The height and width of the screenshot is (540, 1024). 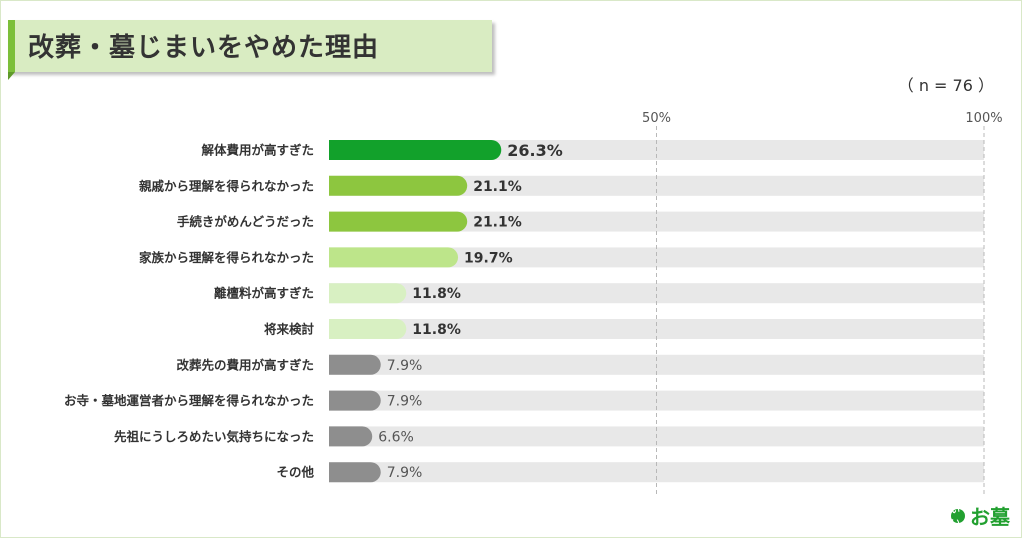 I want to click on category-label: 解体費用が高すぎた, so click(x=257, y=150).